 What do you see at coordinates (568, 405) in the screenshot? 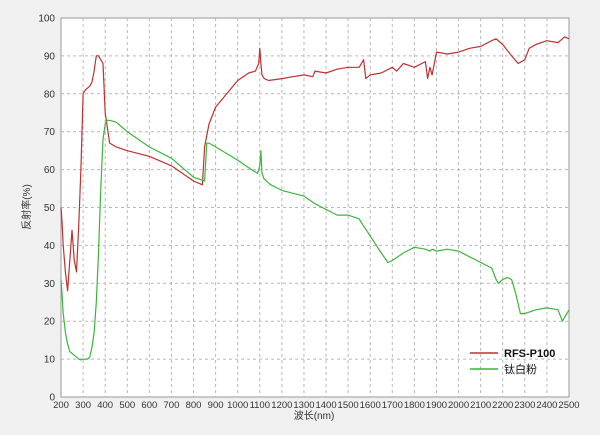
I see `x-tick-label: 2500` at bounding box center [568, 405].